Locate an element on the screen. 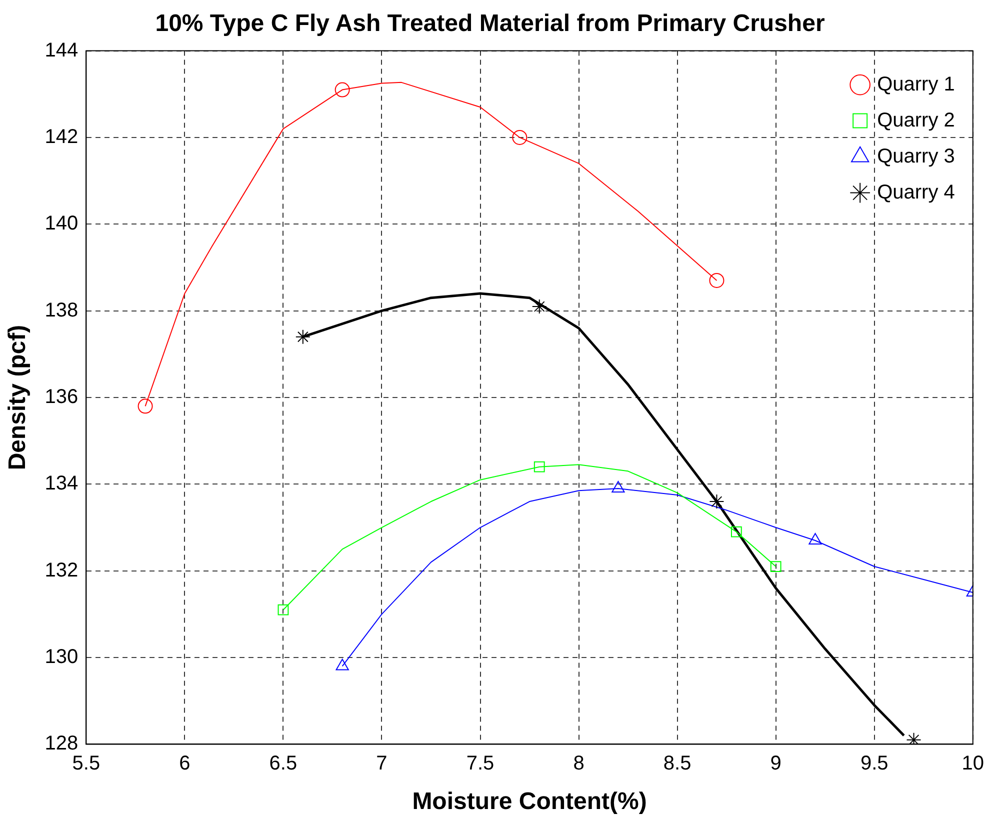 Image resolution: width=992 pixels, height=821 pixels. y-tick-label: 136 is located at coordinates (61, 397).